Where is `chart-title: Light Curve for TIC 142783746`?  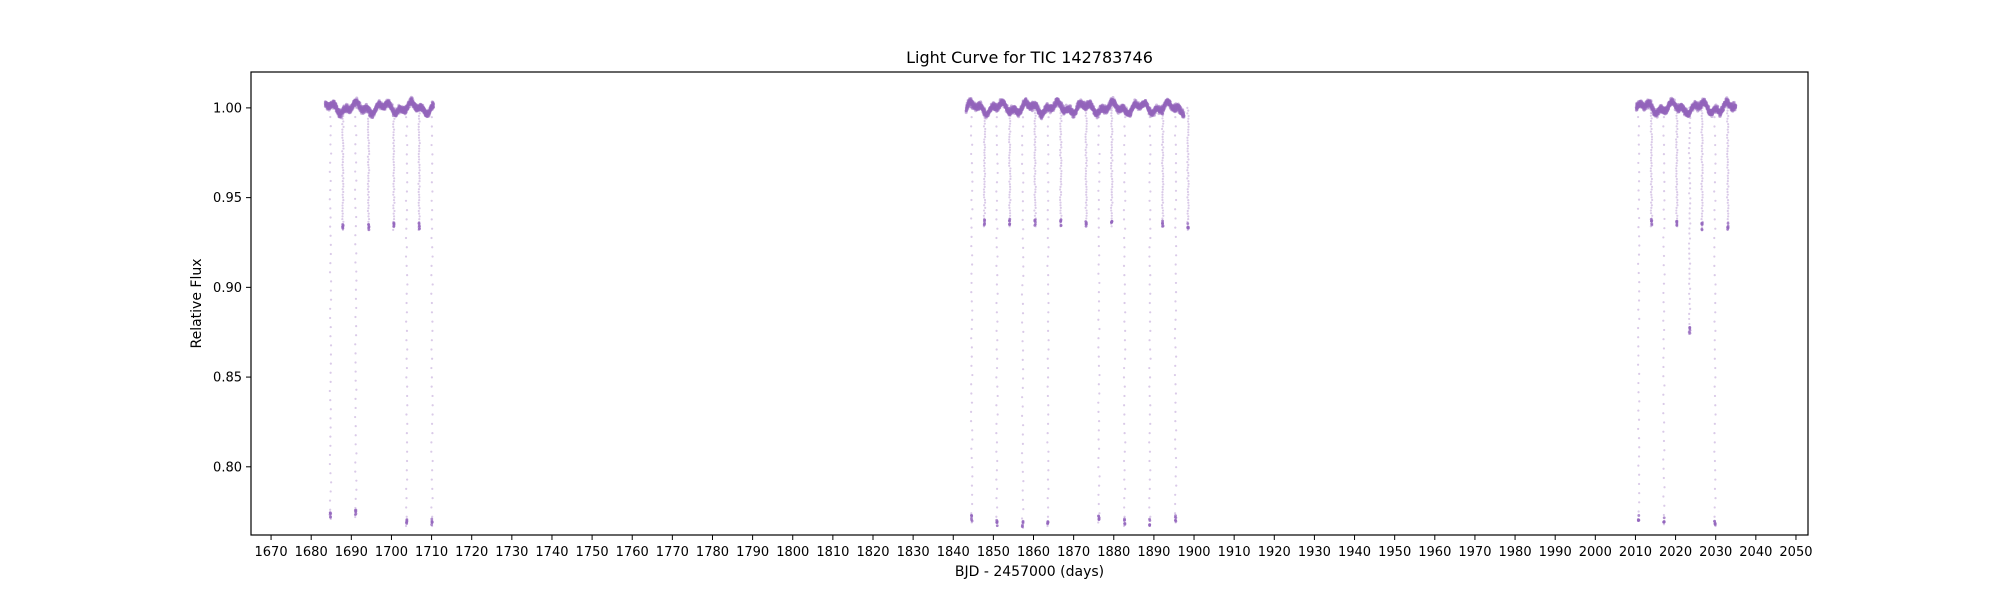 chart-title: Light Curve for TIC 142783746 is located at coordinates (1029, 57).